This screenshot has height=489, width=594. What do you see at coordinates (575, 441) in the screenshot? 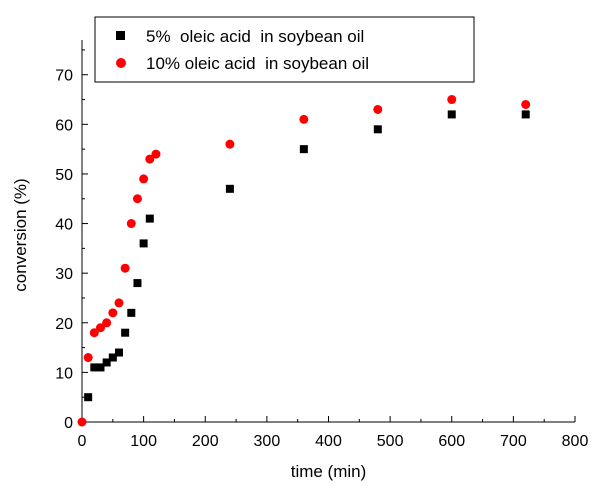
I see `x-tick-label: 800` at bounding box center [575, 441].